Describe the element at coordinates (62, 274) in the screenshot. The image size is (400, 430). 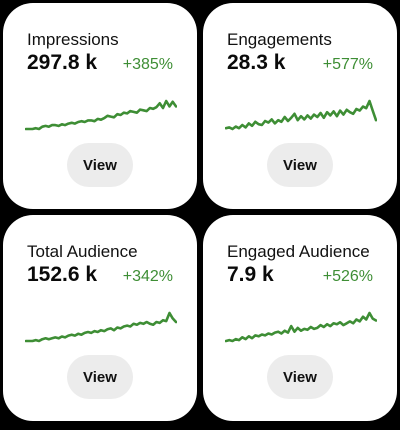
I see `card-value: 152.6 k` at that location.